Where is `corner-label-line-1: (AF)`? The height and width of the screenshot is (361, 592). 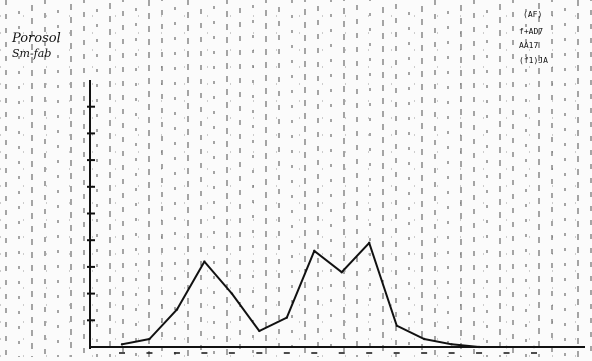
corner-label-line-1: (AF) is located at coordinates (532, 14).